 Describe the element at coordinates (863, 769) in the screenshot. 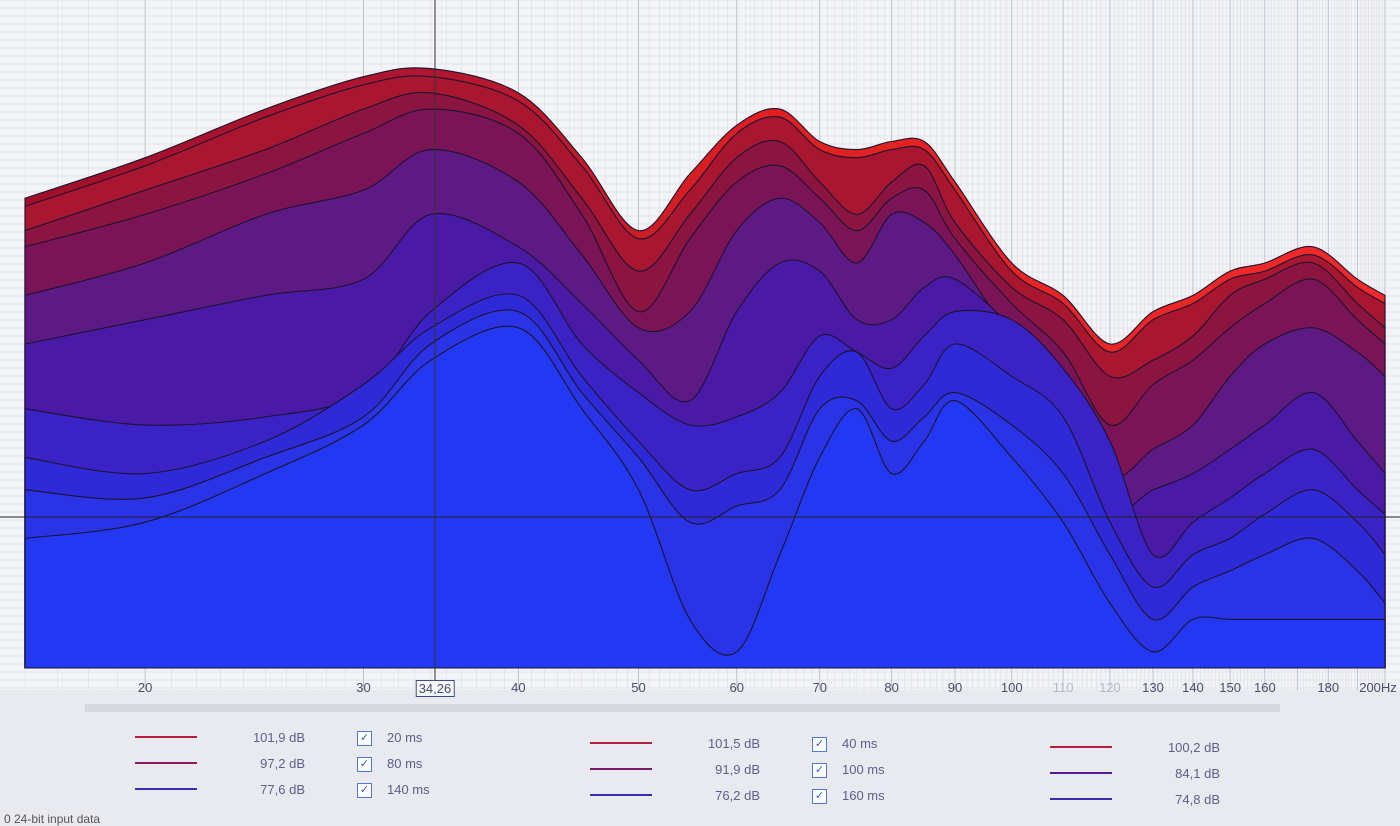

I see `slice-time-label: 100 ms` at that location.